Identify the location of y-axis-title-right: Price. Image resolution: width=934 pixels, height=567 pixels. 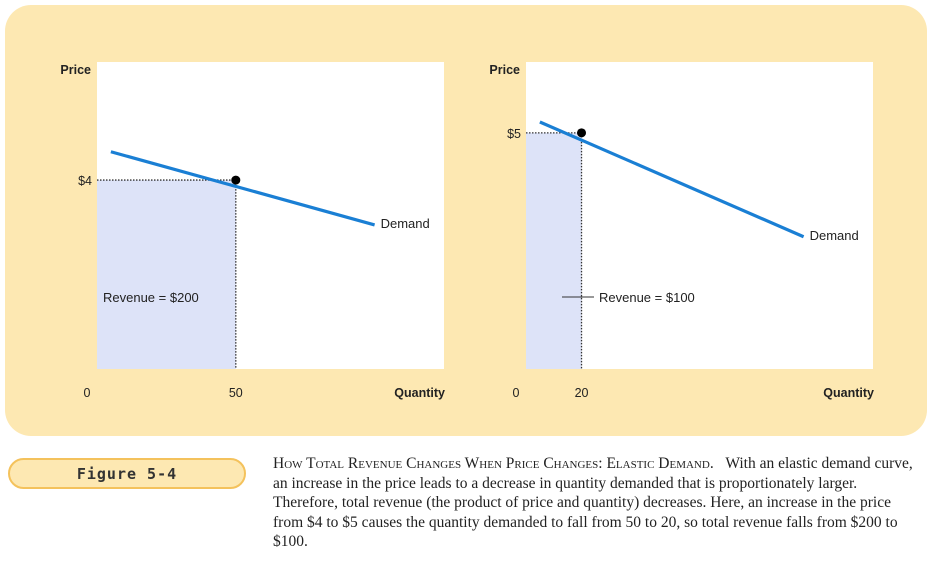
(504, 70).